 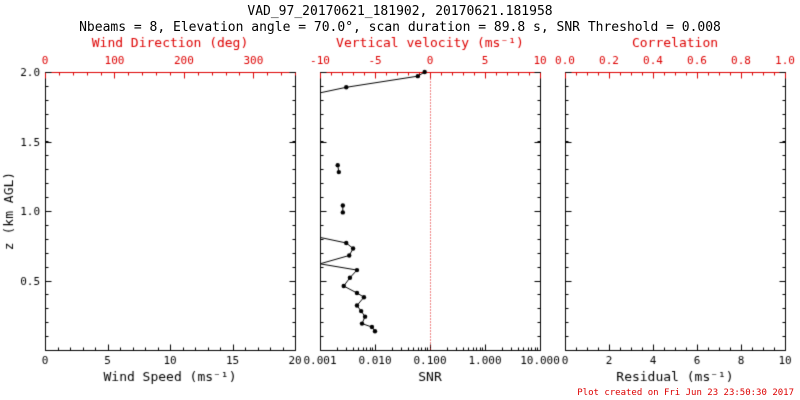 What do you see at coordinates (685, 393) in the screenshot?
I see `plot-created-note: Plot created on Fri Jun 23 23:50:30 2017` at bounding box center [685, 393].